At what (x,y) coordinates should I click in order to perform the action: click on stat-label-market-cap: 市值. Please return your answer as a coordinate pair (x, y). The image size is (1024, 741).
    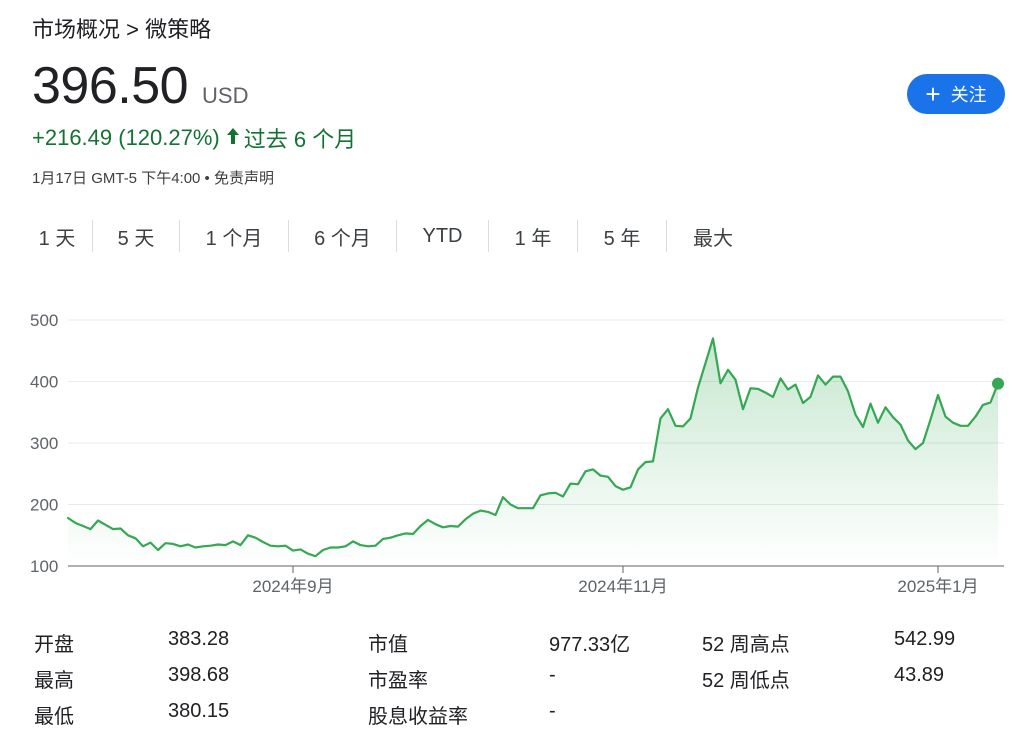
    Looking at the image, I should click on (388, 645).